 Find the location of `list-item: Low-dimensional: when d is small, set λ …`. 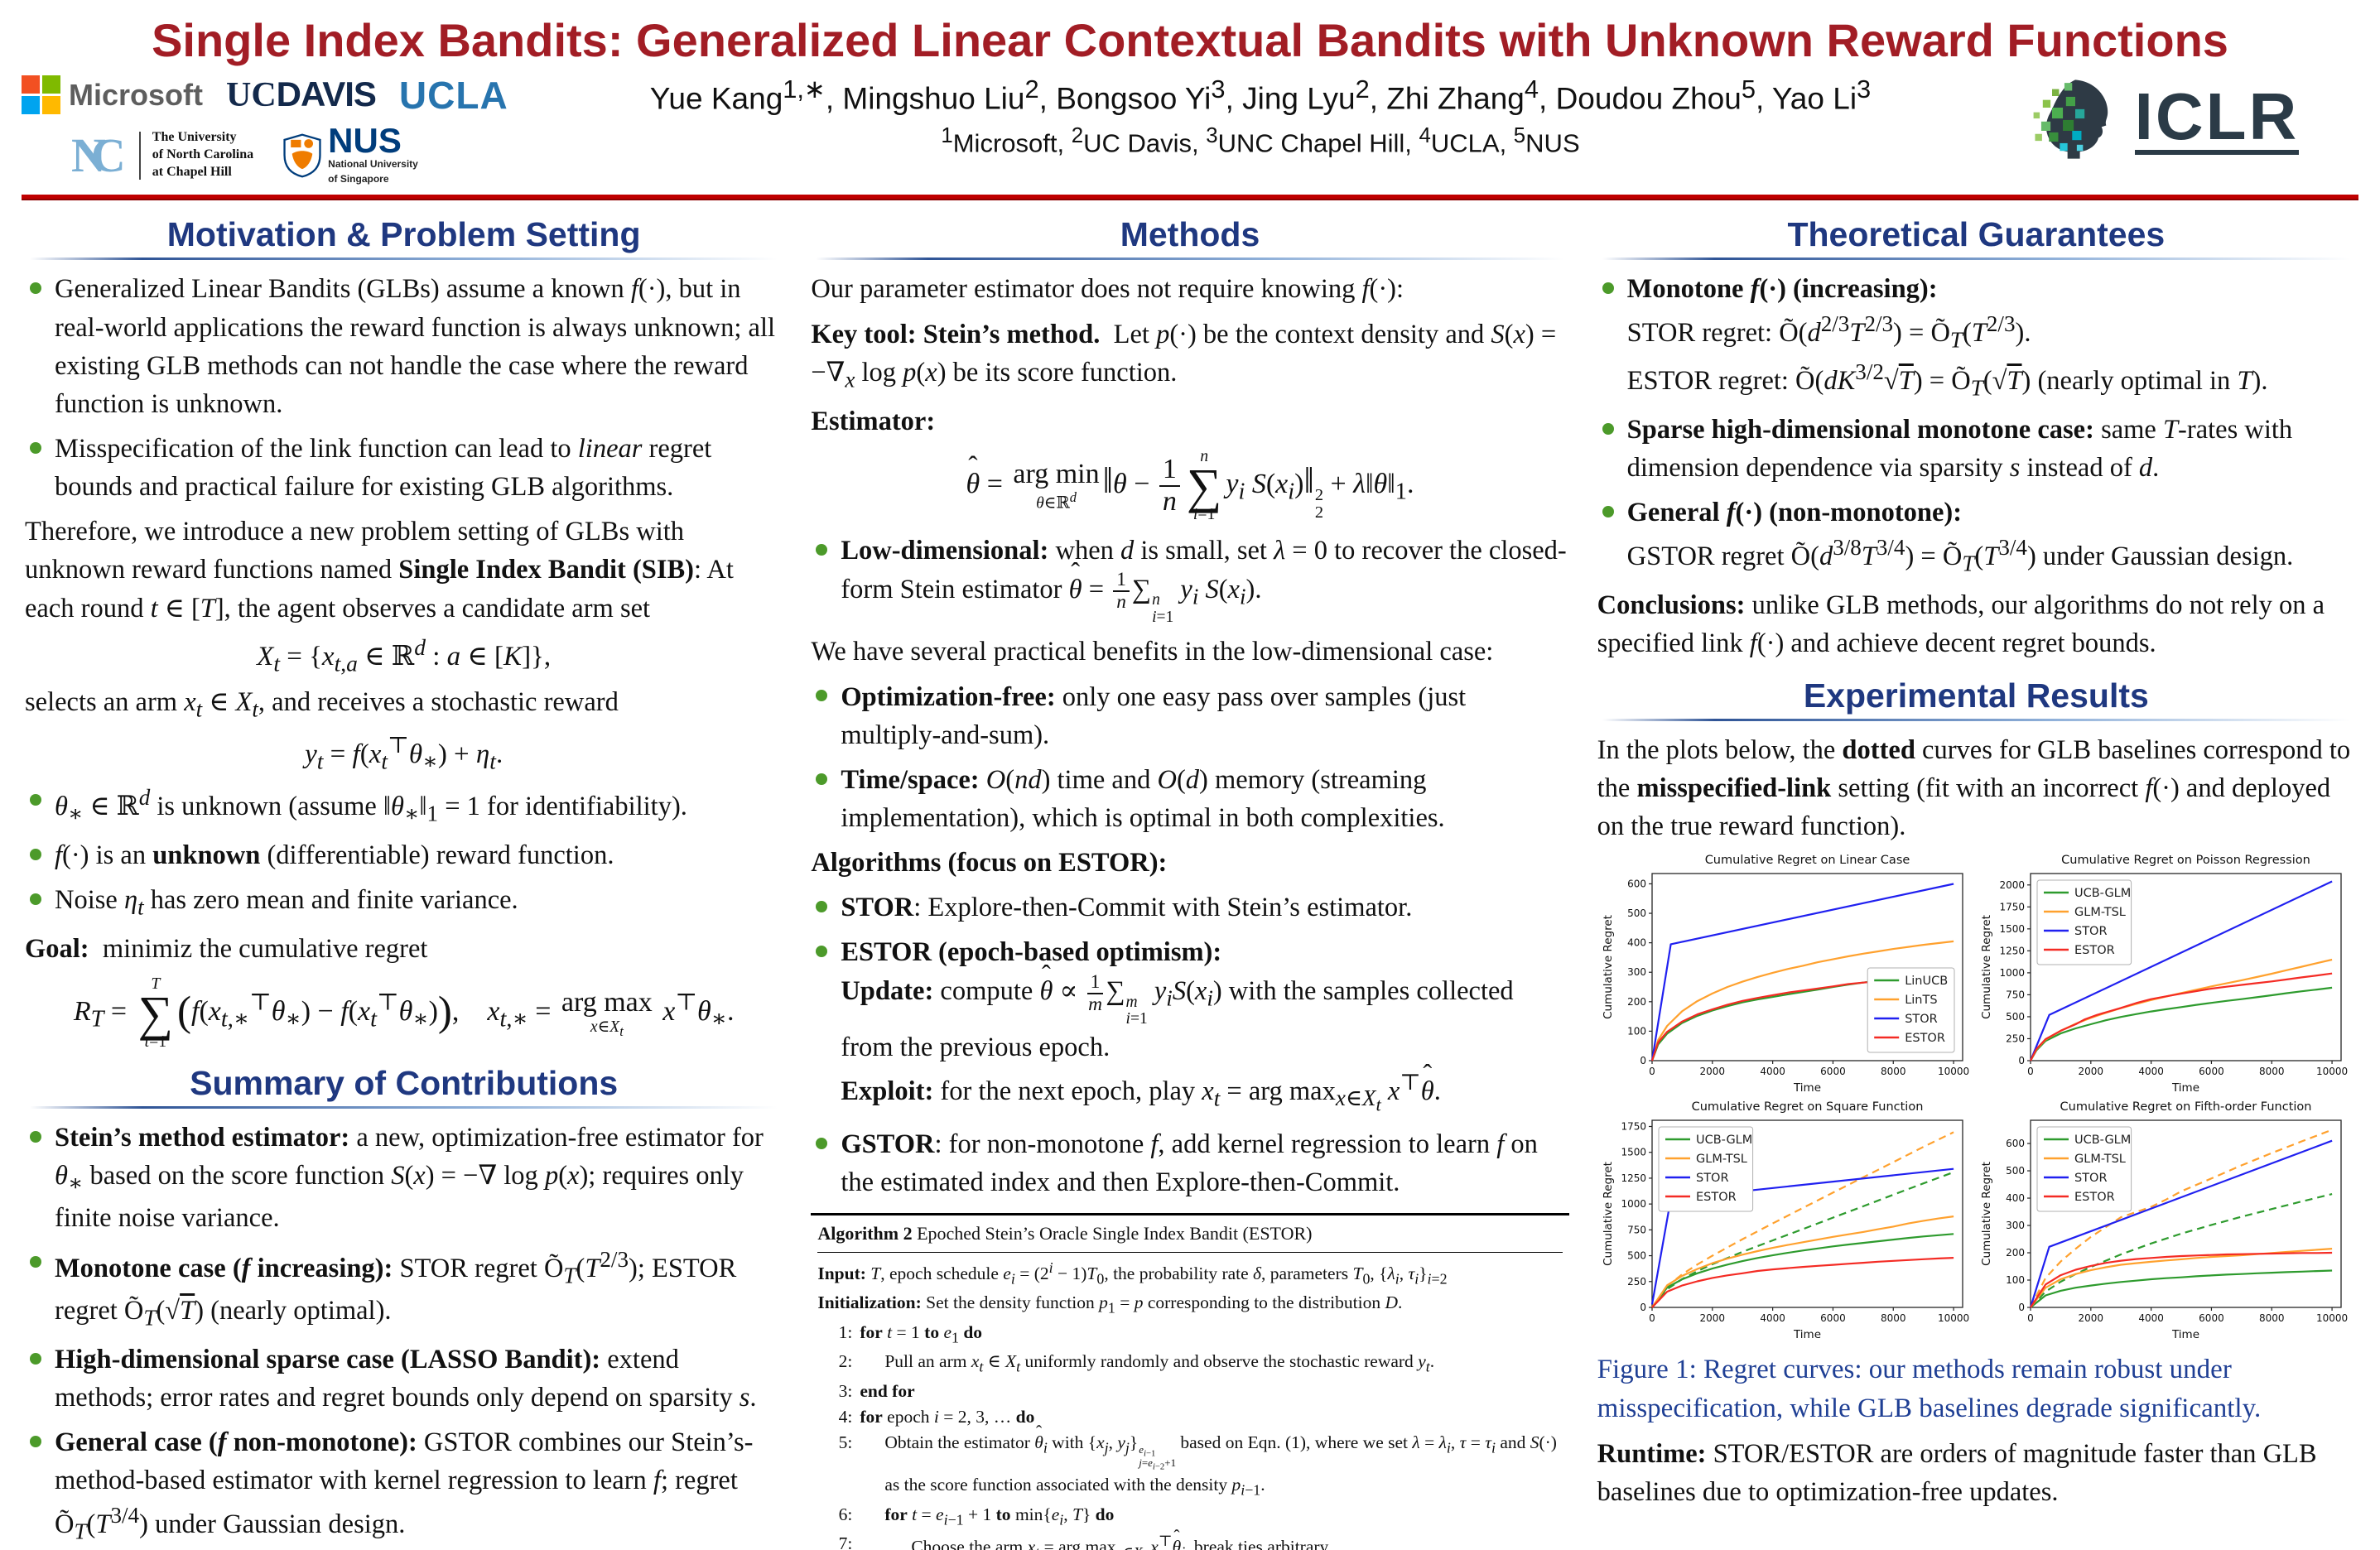

list-item: Low-dimensional: when d is small, set λ … is located at coordinates (1189, 579).